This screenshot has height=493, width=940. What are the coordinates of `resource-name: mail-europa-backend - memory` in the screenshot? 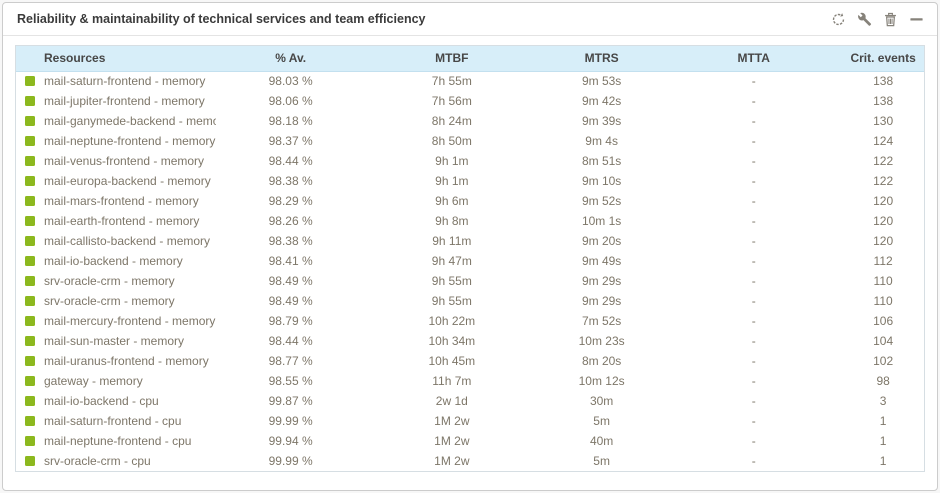 It's located at (127, 181).